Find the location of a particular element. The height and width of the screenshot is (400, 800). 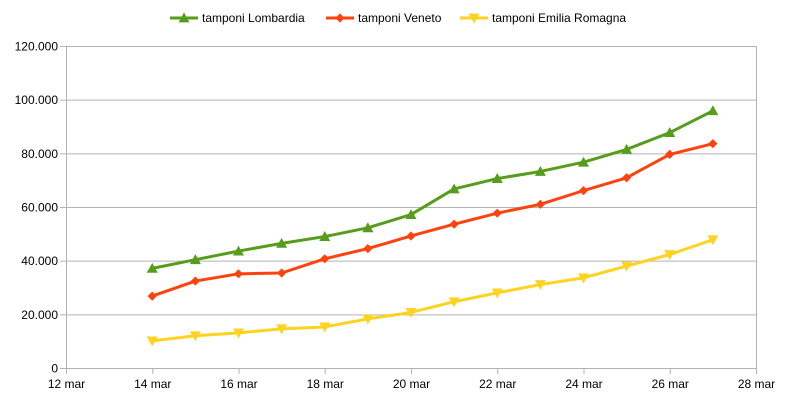

x-tick-label: 22 mar is located at coordinates (497, 384).